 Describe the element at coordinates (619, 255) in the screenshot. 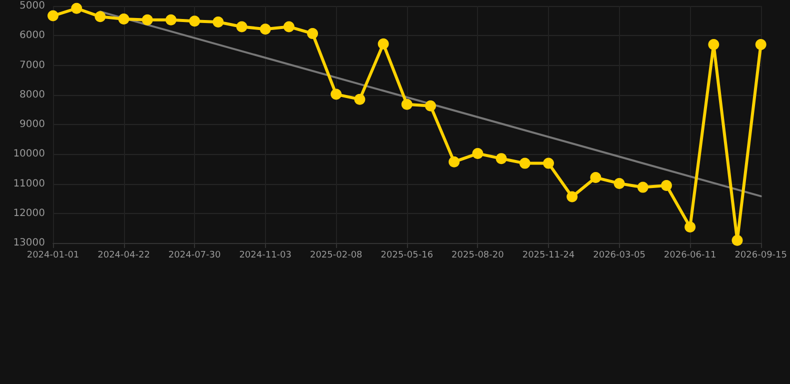

I see `x-tick-label: 2026-03-05` at that location.